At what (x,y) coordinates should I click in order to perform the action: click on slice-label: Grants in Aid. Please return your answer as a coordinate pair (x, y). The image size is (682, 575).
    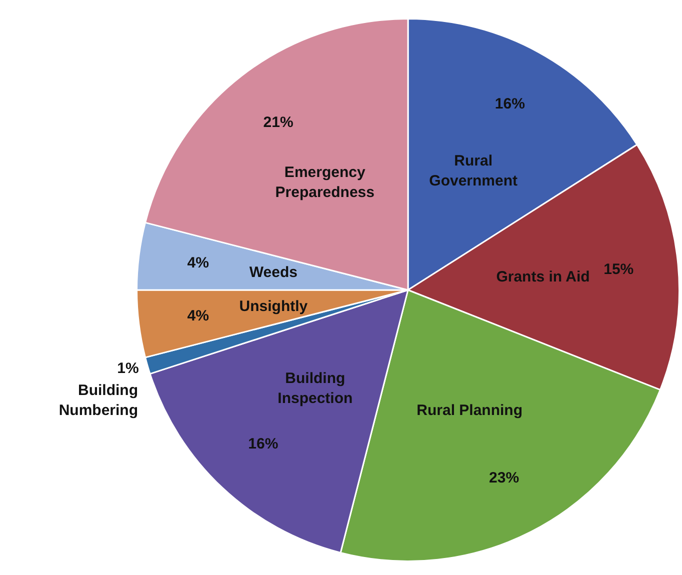
    Looking at the image, I should click on (543, 277).